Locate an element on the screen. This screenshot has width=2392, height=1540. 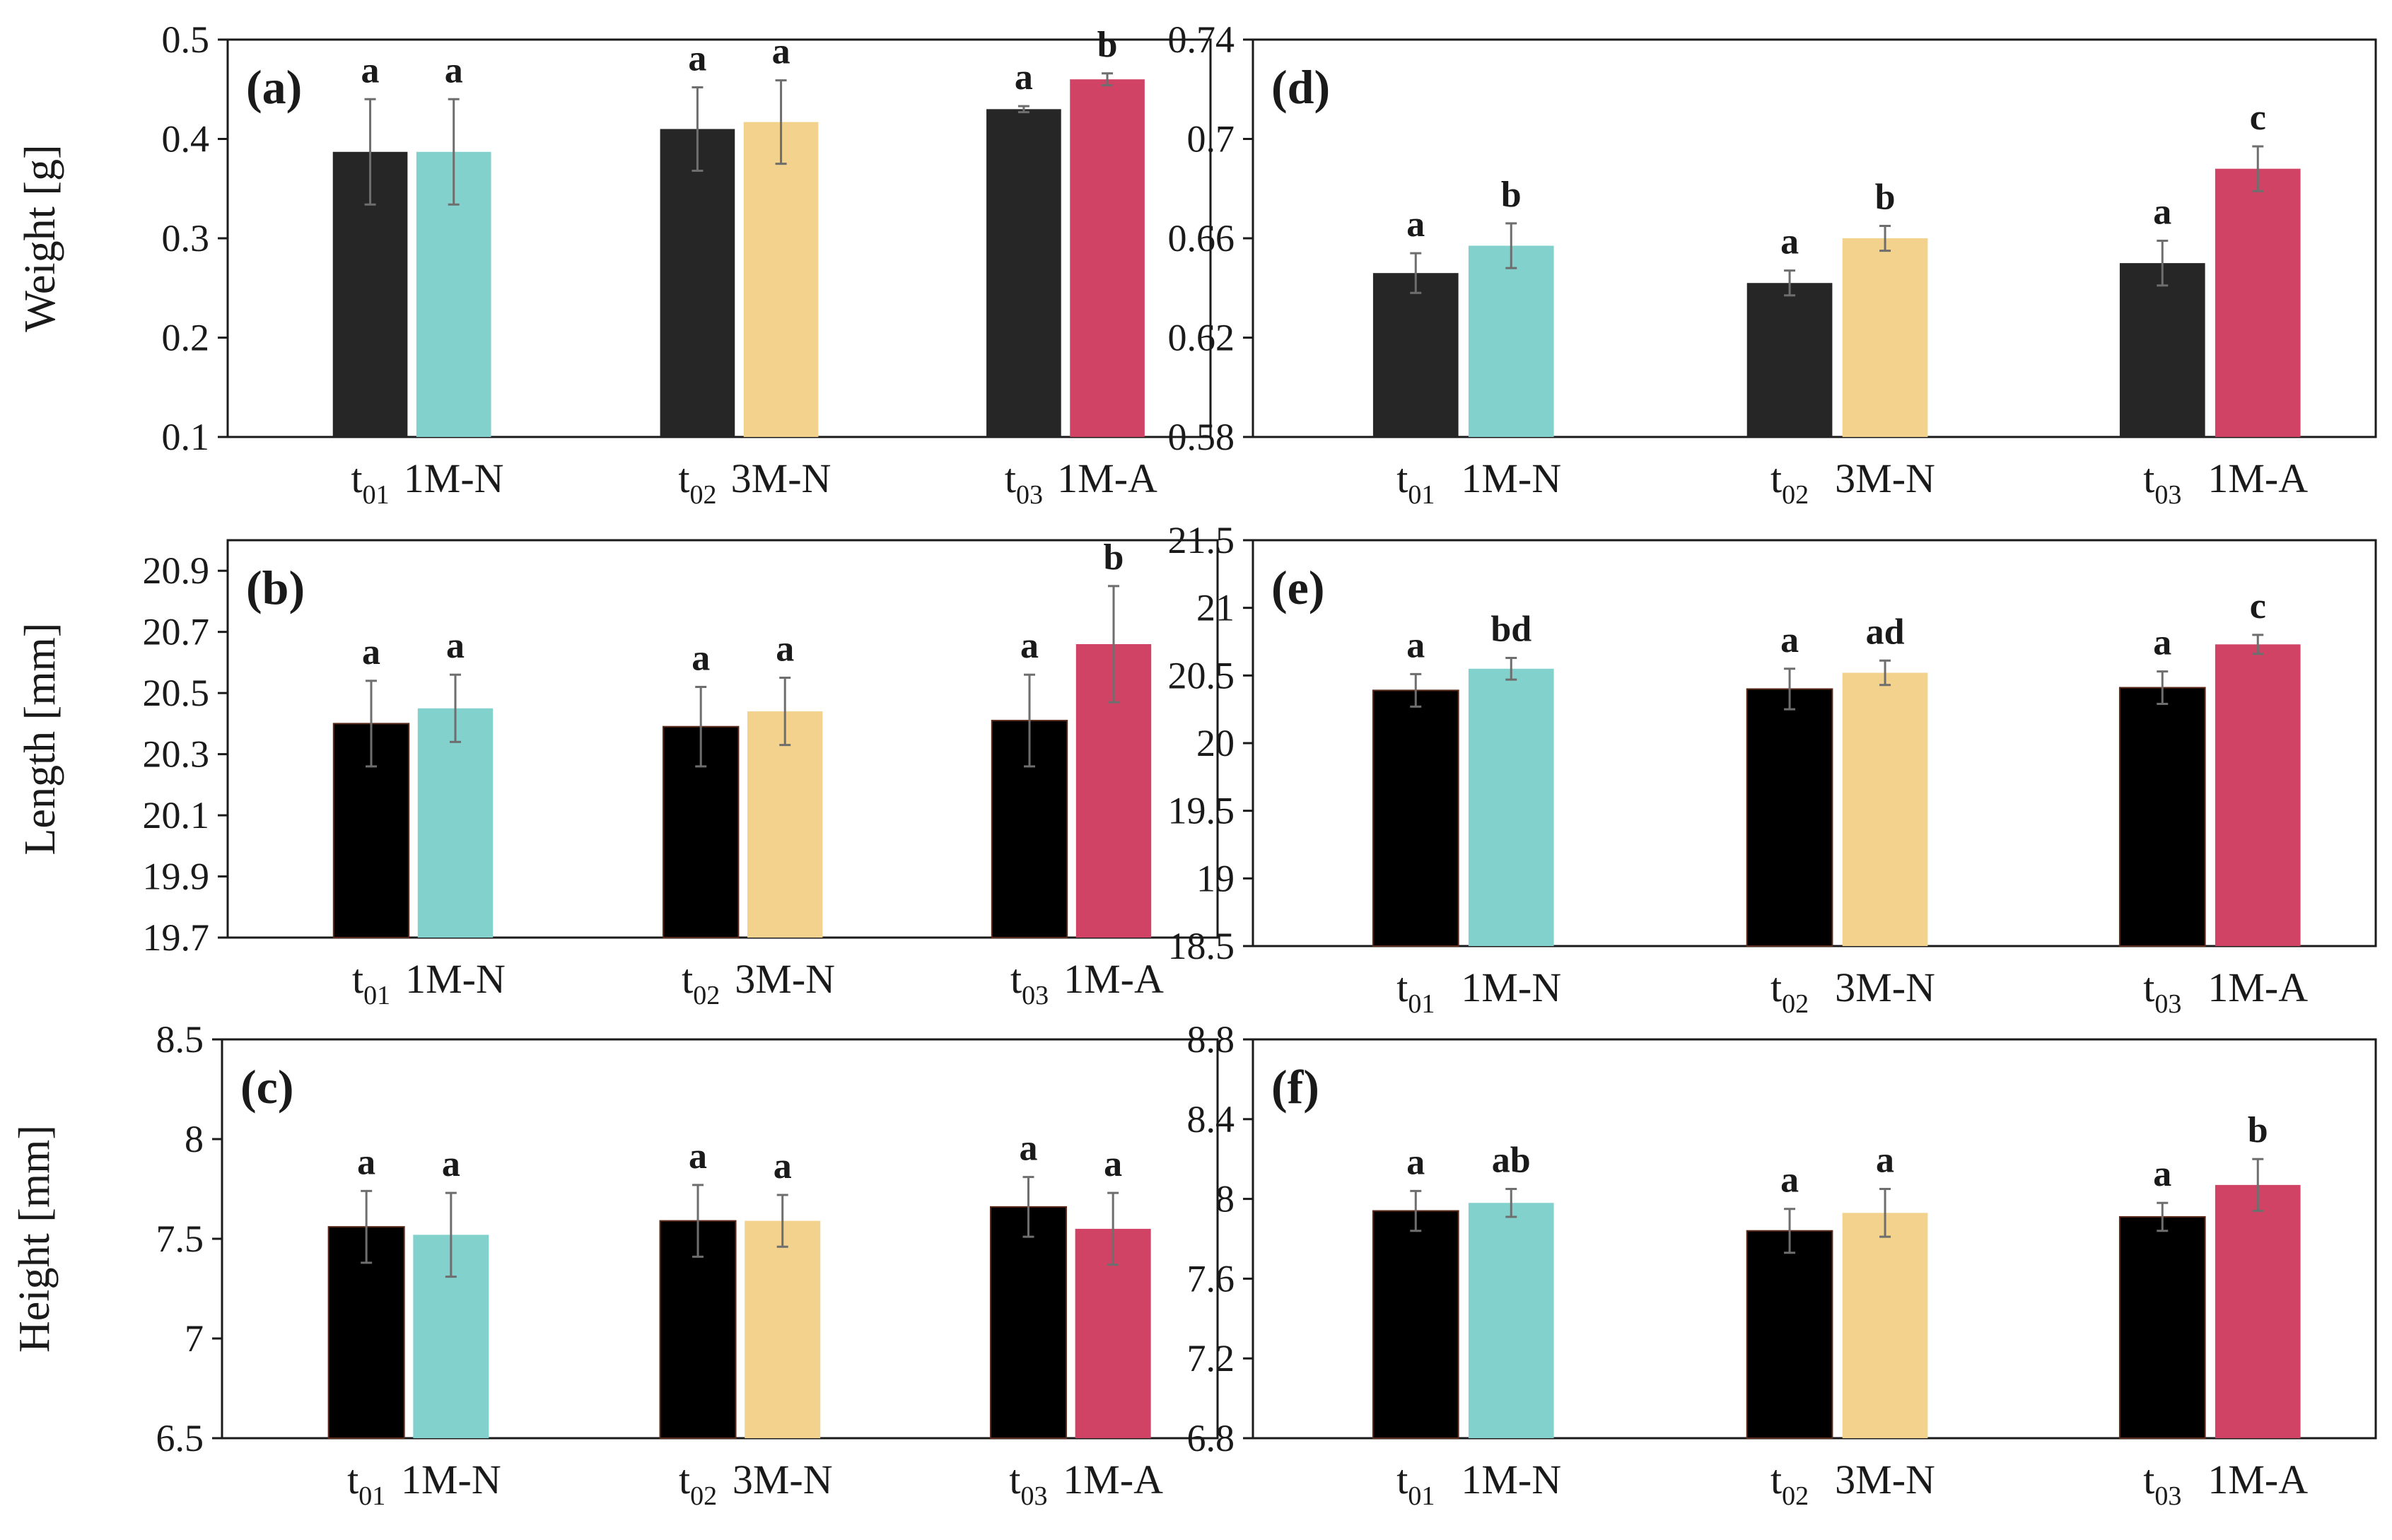
y-tick-label: 19 is located at coordinates (1215, 878).